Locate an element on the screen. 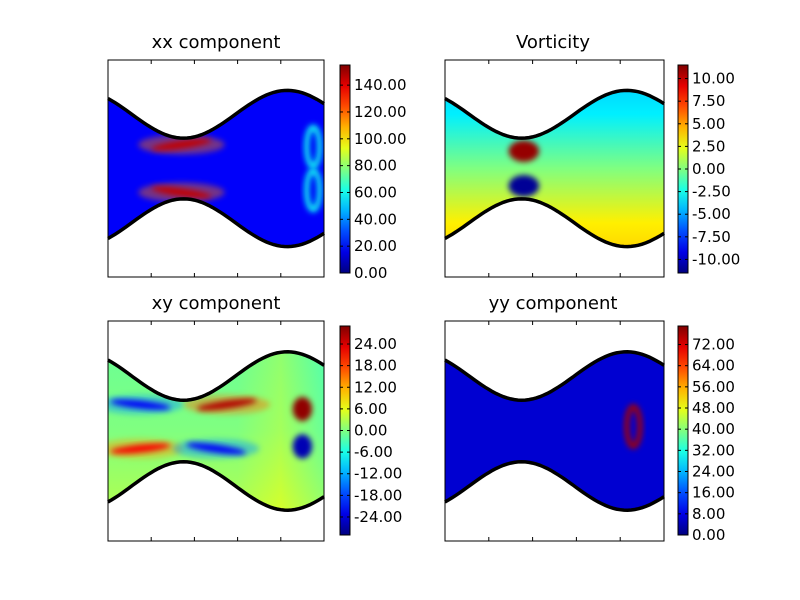 The width and height of the screenshot is (800, 600). colorbar-tick-label: 7.50 is located at coordinates (708, 101).